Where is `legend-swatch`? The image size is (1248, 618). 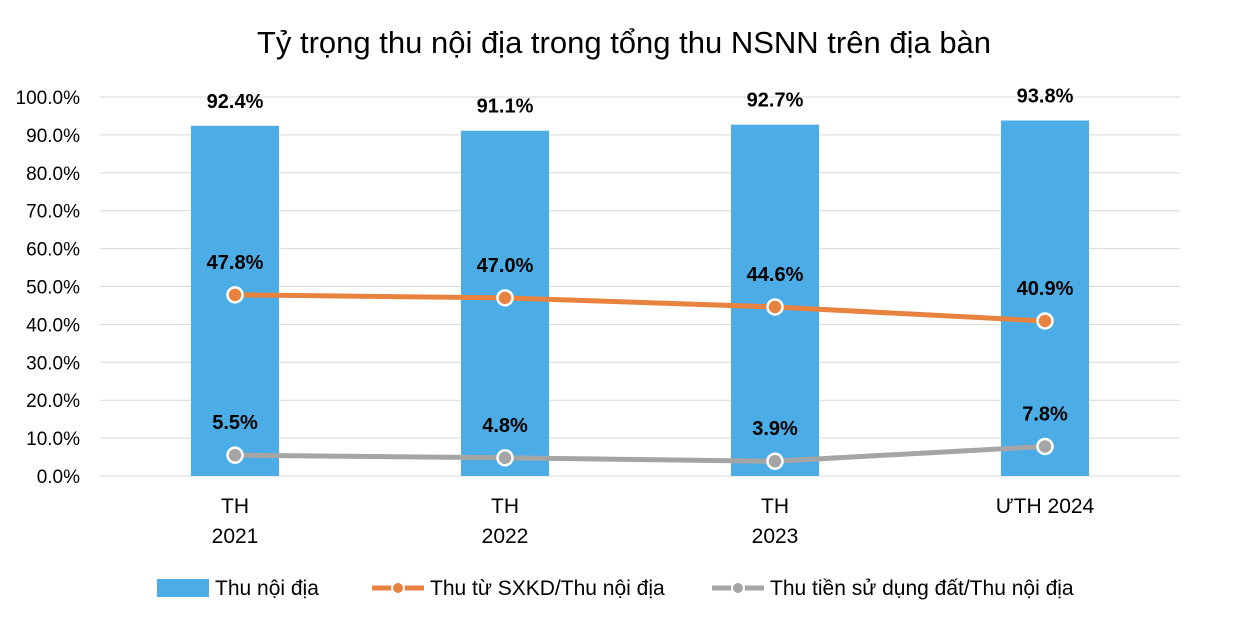 legend-swatch is located at coordinates (183, 588).